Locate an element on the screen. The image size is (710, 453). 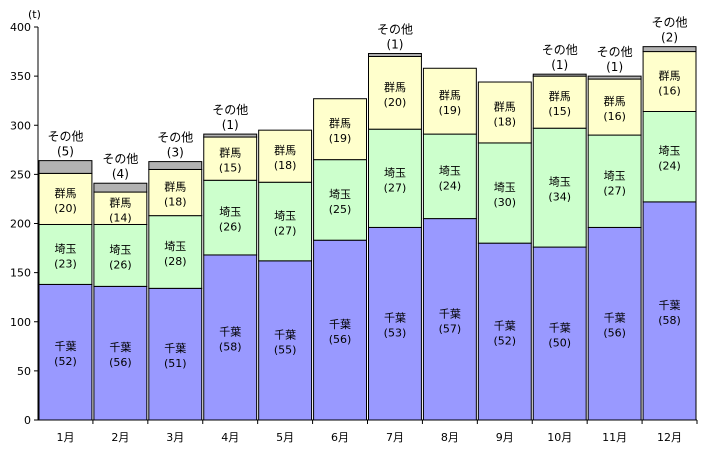
y-unit-label: (t) is located at coordinates (34, 14).